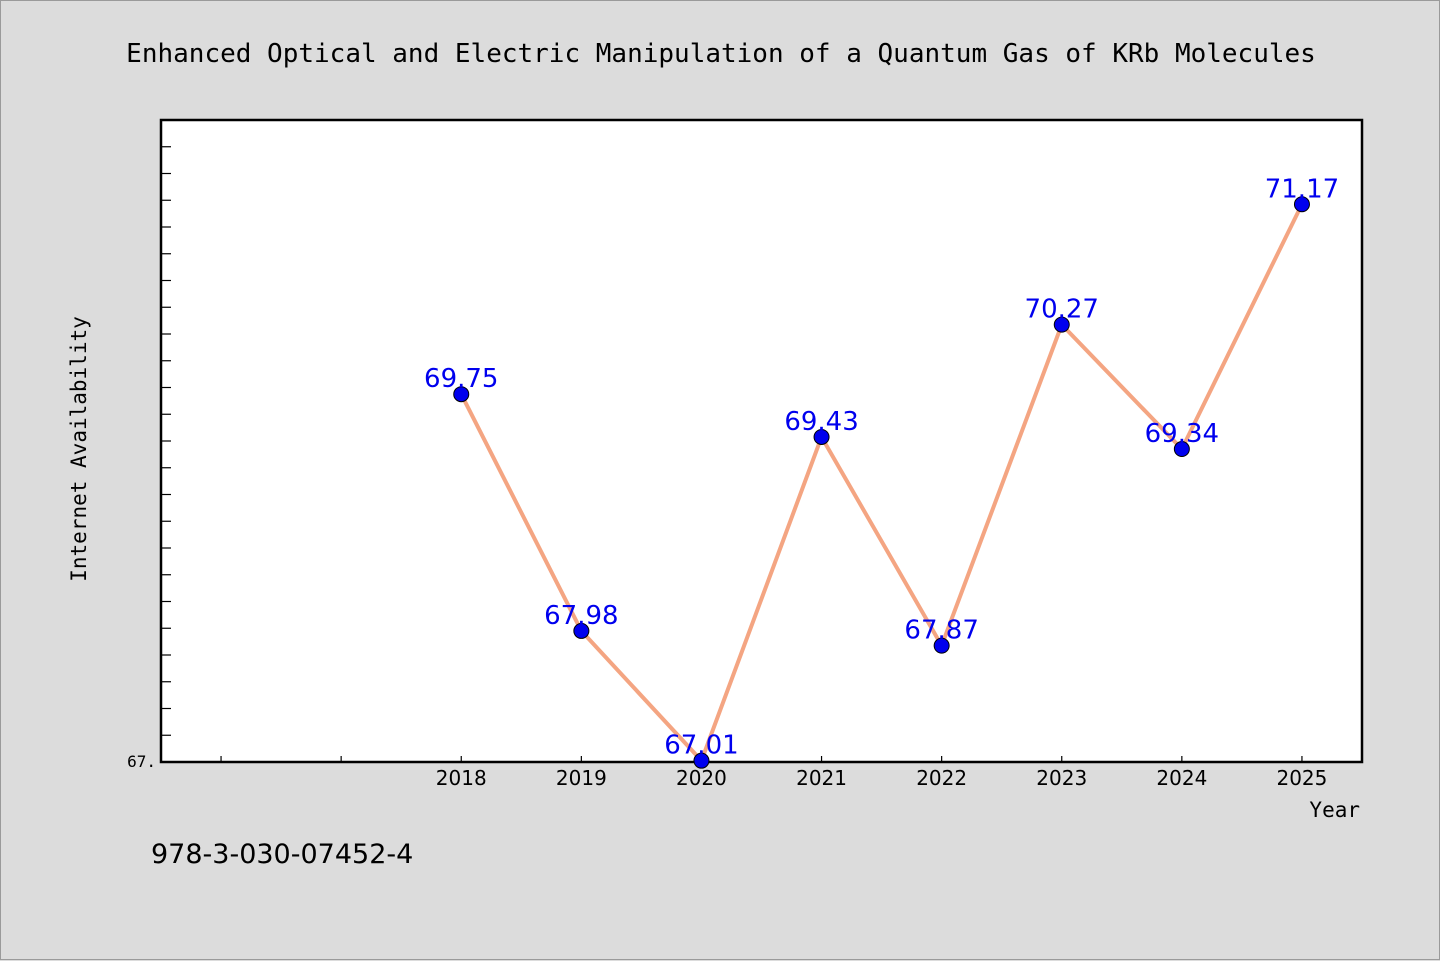 The image size is (1440, 961). I want to click on y-tick-label: 67., so click(141, 761).